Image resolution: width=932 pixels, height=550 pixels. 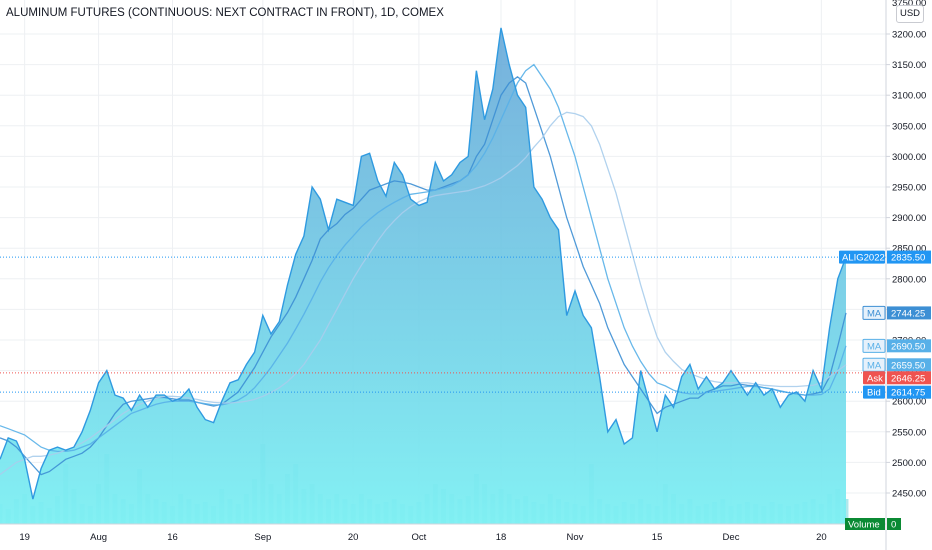 I want to click on price-label-value: 2614.75, so click(x=908, y=393).